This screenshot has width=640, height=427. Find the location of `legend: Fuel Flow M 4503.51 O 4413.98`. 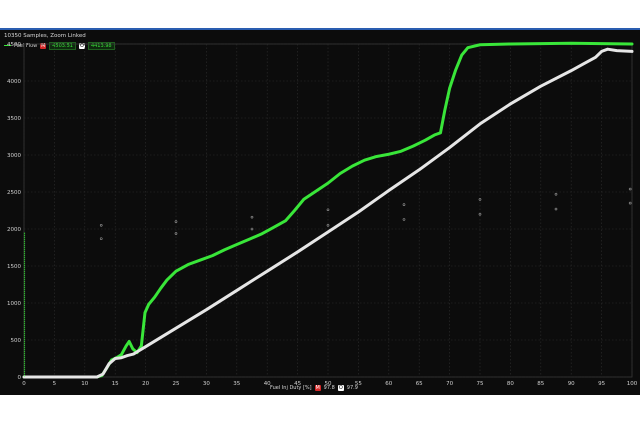

legend: Fuel Flow M 4503.51 O 4413.98 is located at coordinates (59, 45).